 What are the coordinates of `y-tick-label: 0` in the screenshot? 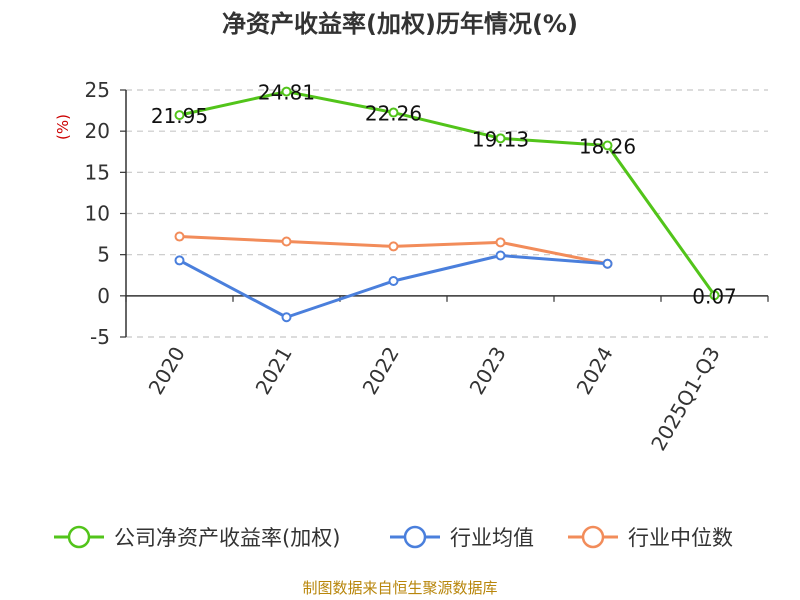 It's located at (103, 296).